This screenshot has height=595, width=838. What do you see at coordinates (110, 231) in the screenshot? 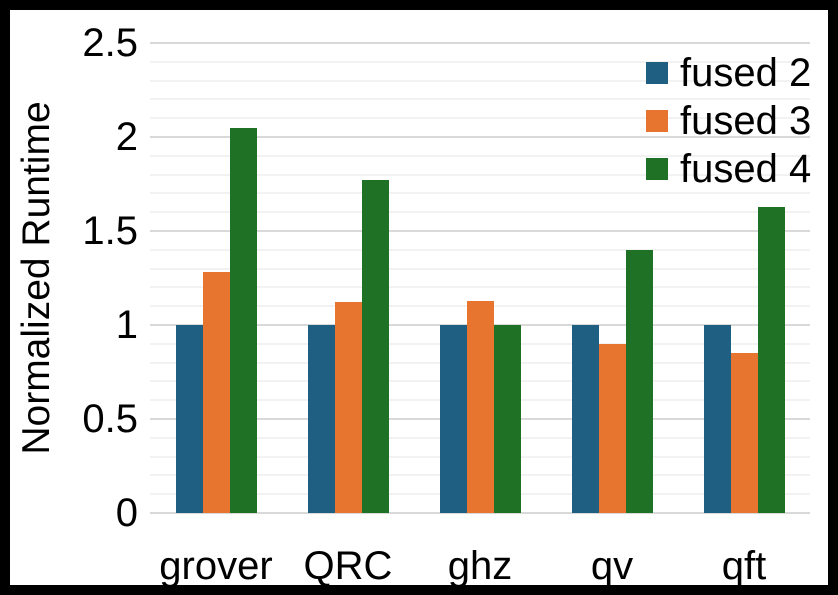
I see `y-tick-label: 1.5` at bounding box center [110, 231].